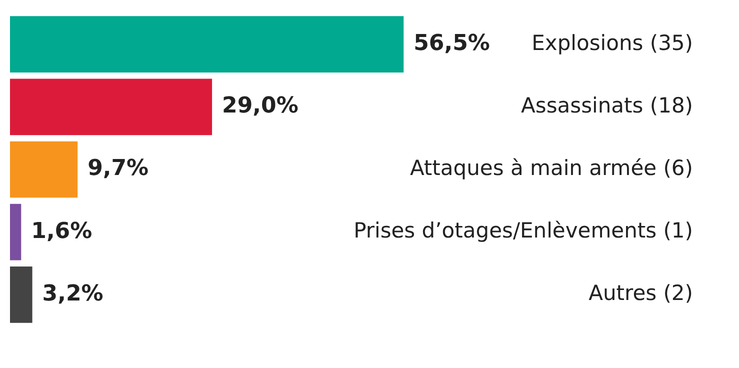  What do you see at coordinates (523, 230) in the screenshot?
I see `y-tick-label: Prises d’otages/Enlèvements (1)` at bounding box center [523, 230].